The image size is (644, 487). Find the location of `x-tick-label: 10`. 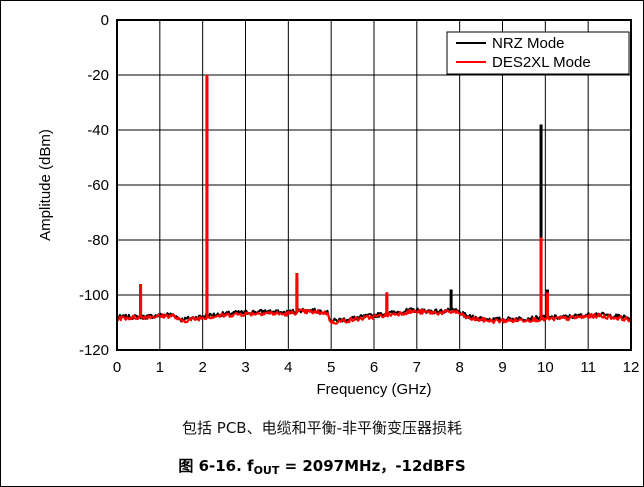

x-tick-label: 10 is located at coordinates (545, 367).